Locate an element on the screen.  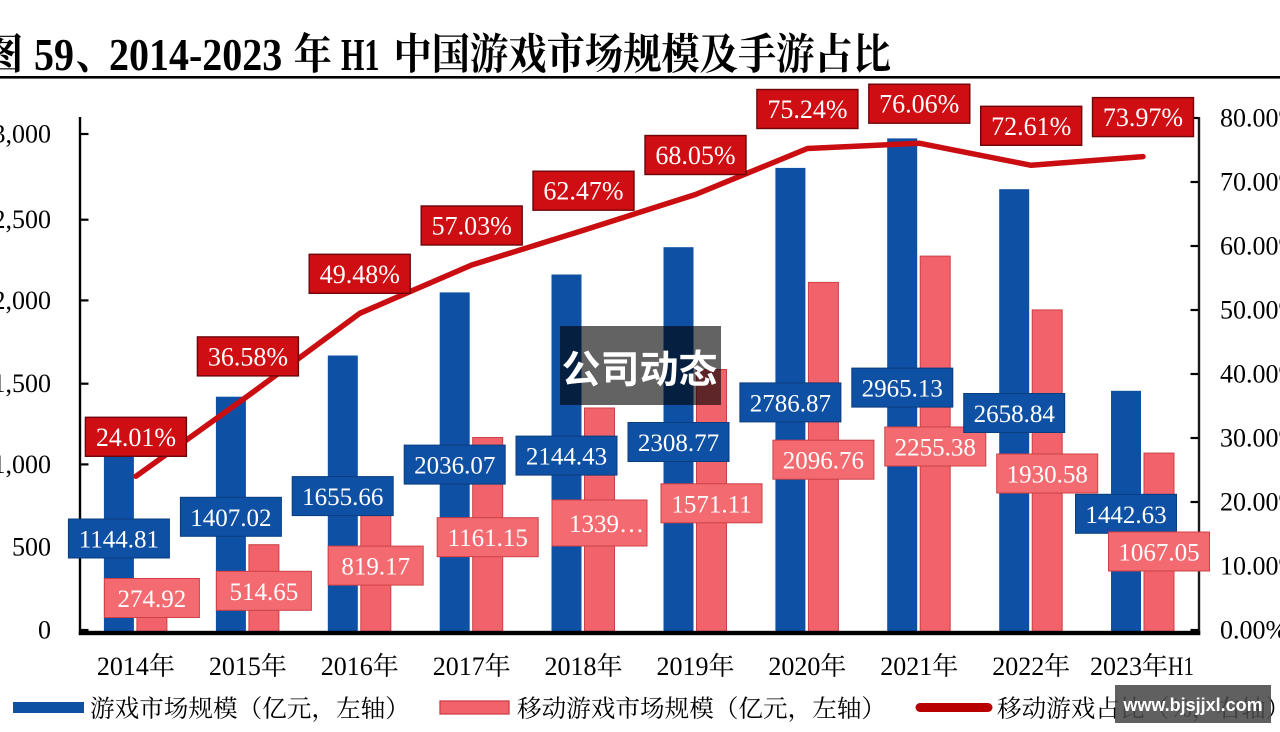
svg-text: 1161.15 is located at coordinates (488, 538).